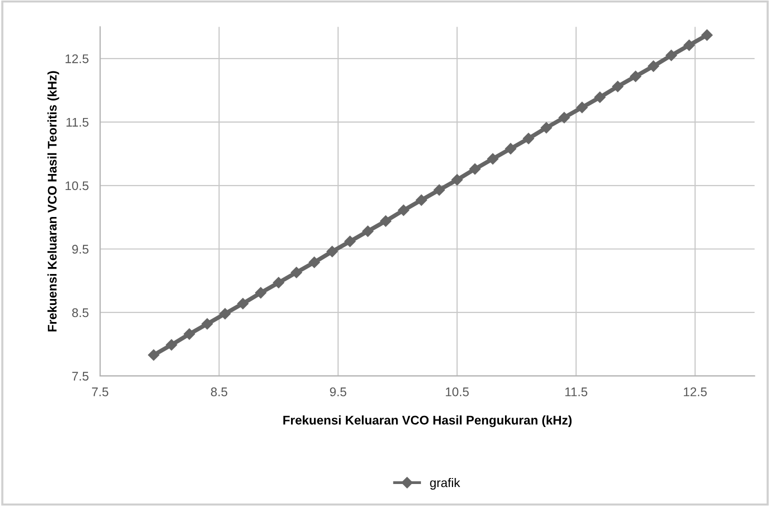 Image resolution: width=770 pixels, height=506 pixels. Describe the element at coordinates (457, 391) in the screenshot. I see `x-tick-label: 10.5` at that location.